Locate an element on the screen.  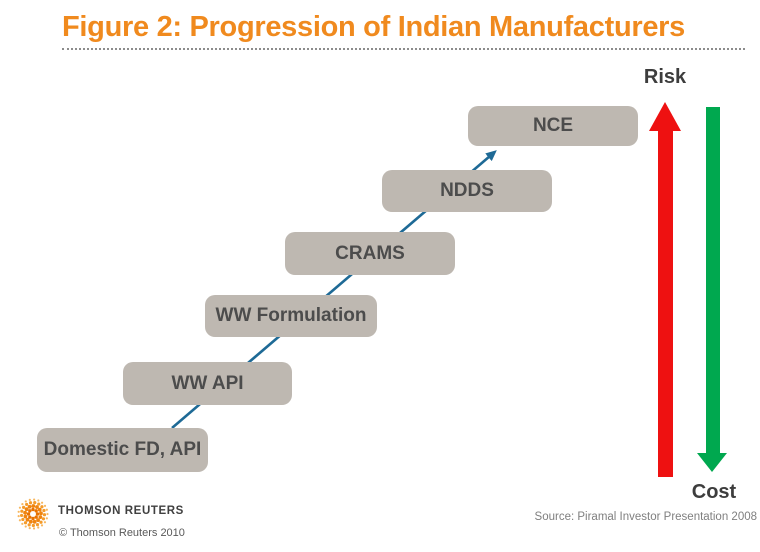
risk-arrow is located at coordinates (665, 303).